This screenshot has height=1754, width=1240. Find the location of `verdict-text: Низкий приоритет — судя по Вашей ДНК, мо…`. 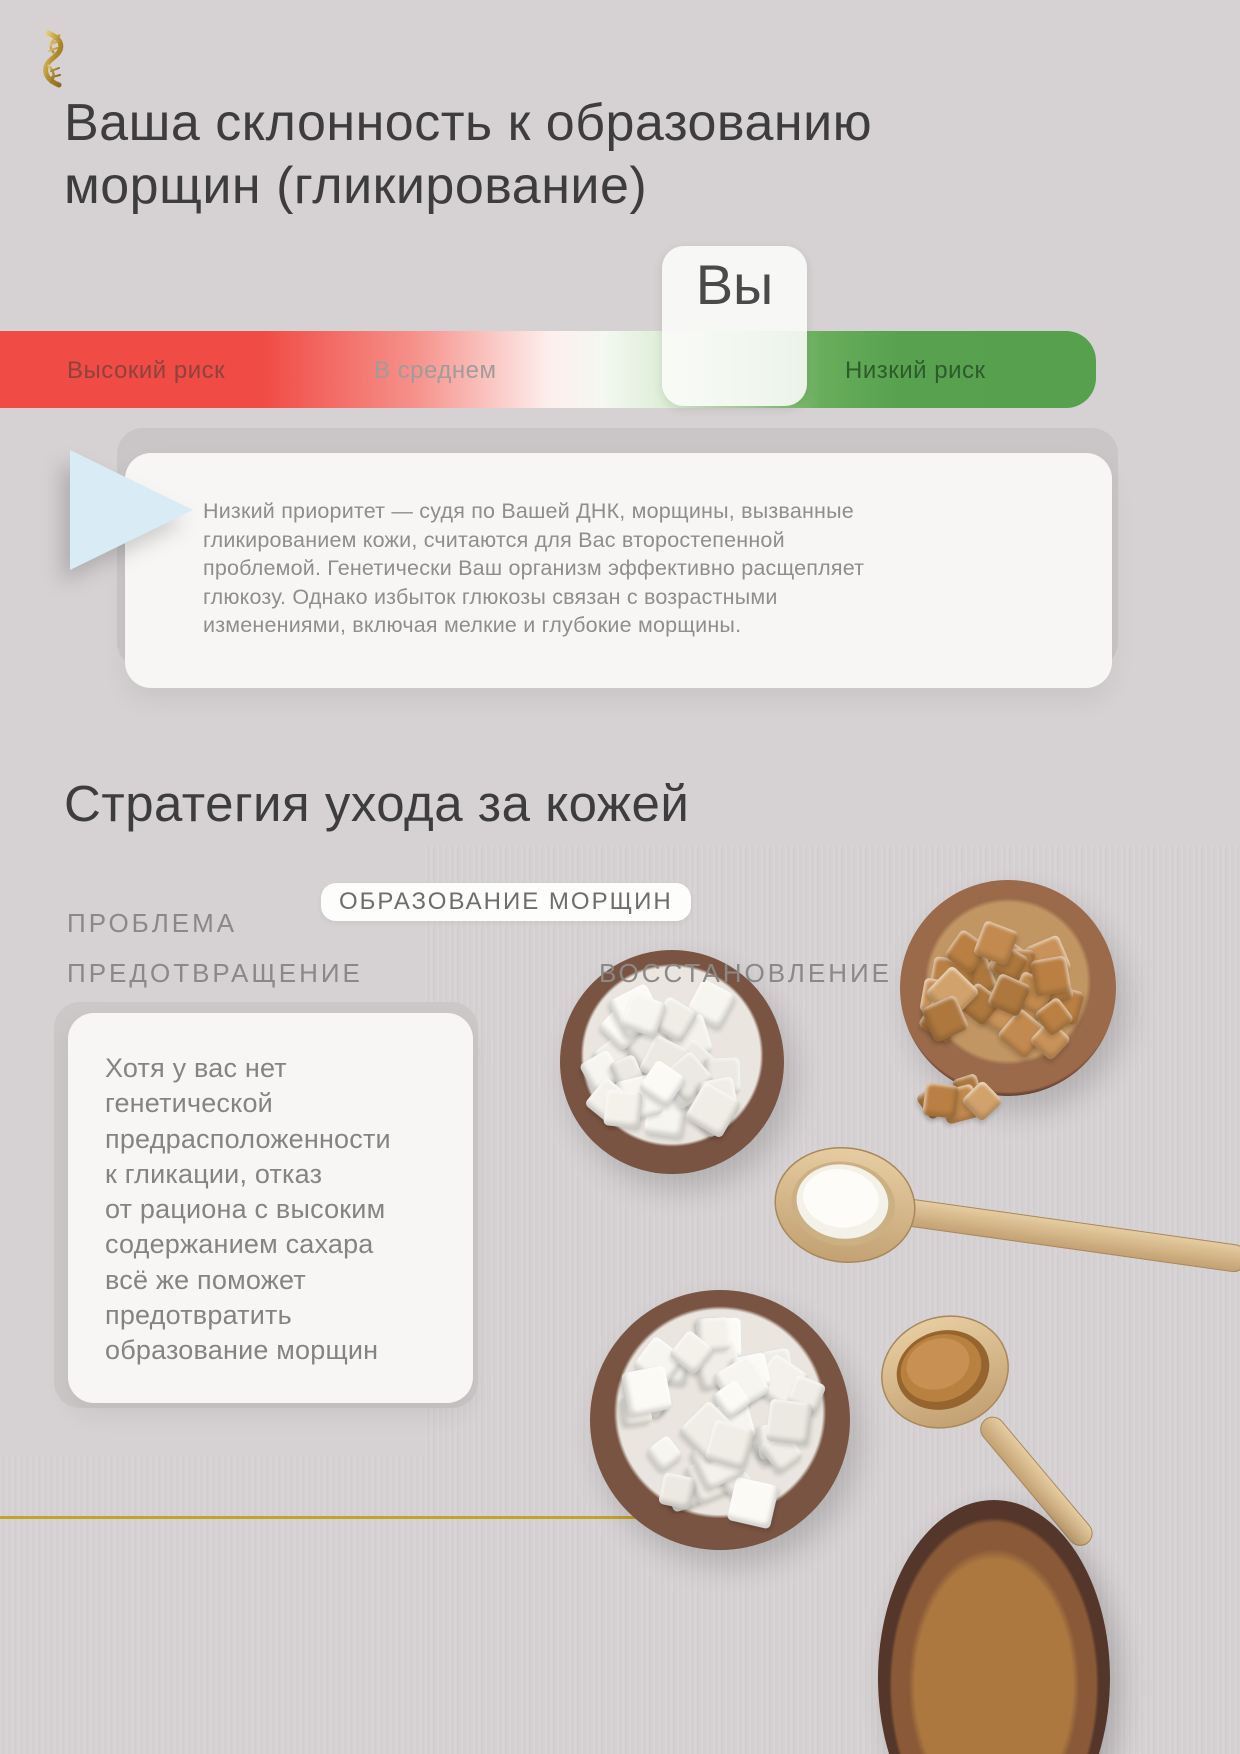

verdict-text: Низкий приоритет — судя по Вашей ДНК, мо… is located at coordinates (534, 568).